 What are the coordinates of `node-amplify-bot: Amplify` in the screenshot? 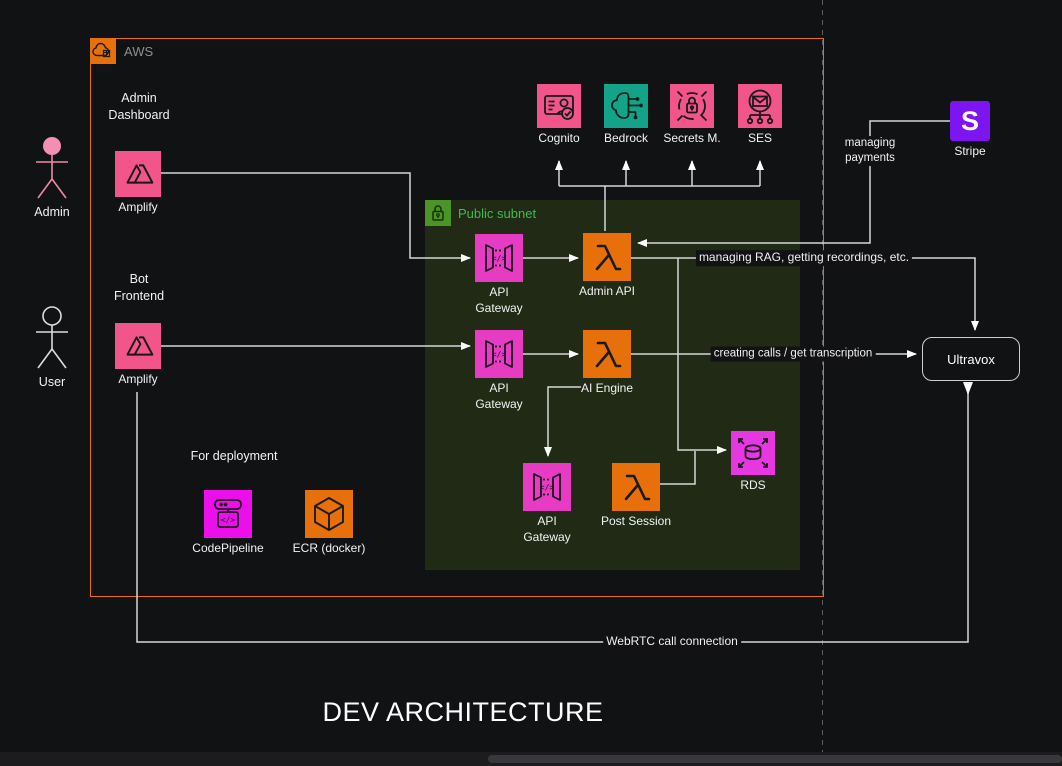 It's located at (138, 354).